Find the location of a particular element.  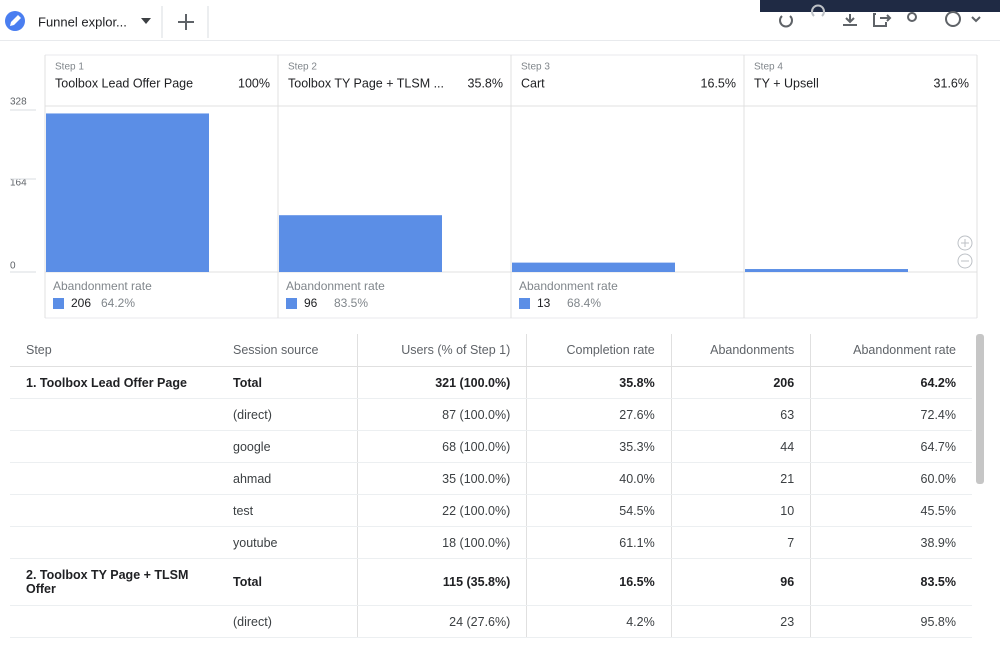

step-percent: 16.5% is located at coordinates (718, 83).